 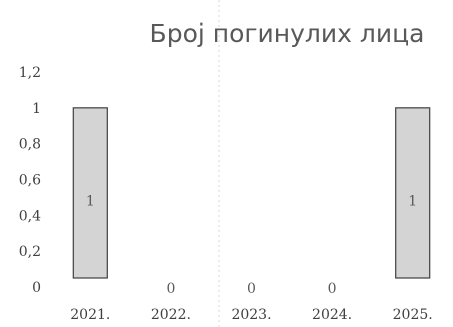 I want to click on x-category-label: 2024., so click(x=332, y=315).